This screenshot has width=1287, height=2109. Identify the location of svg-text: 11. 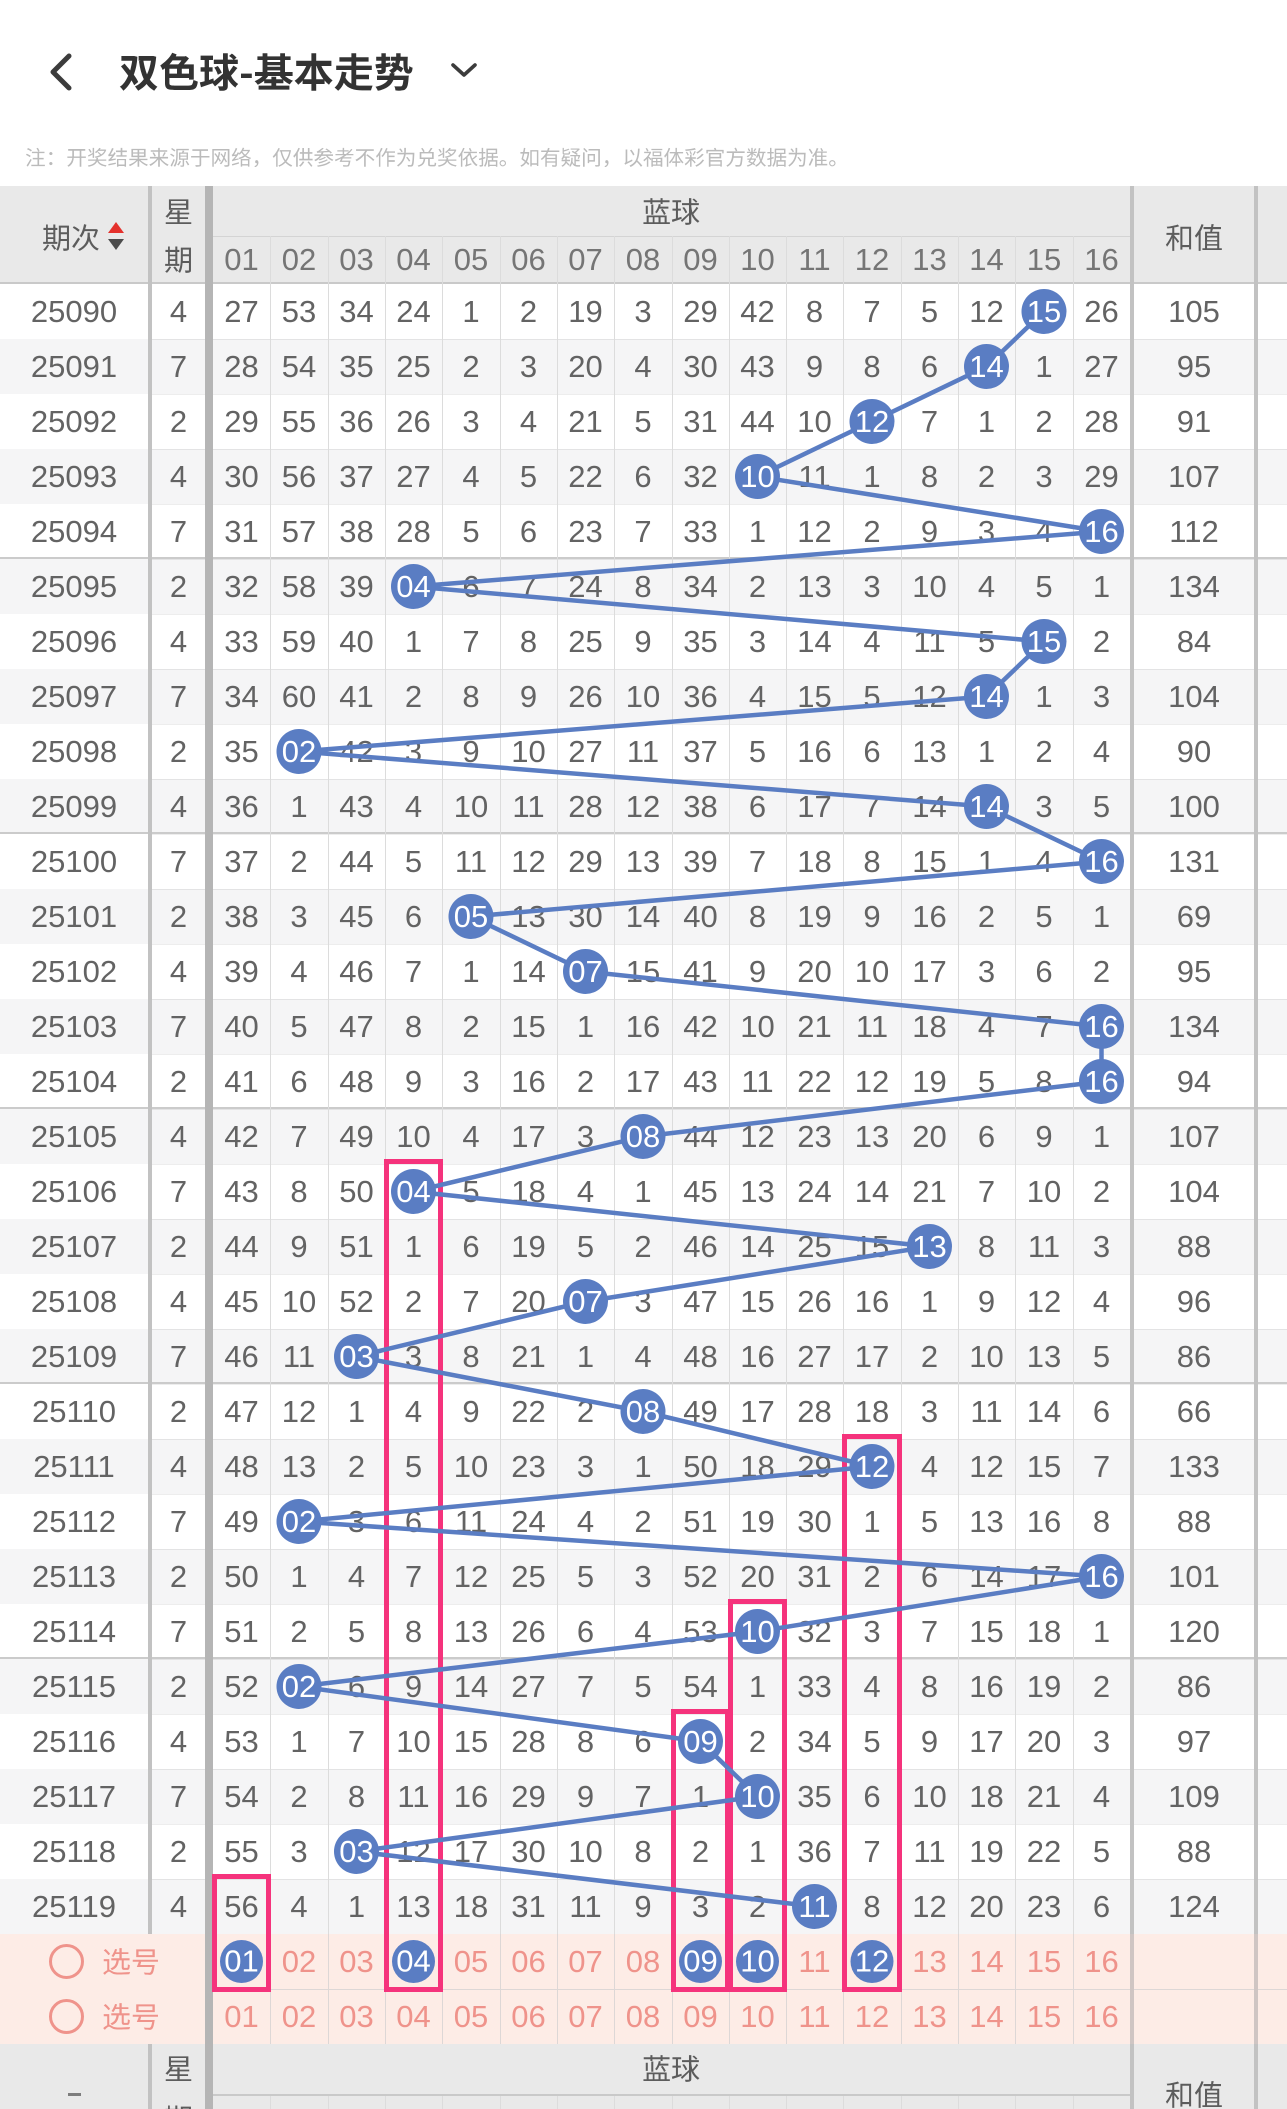
(814, 1906).